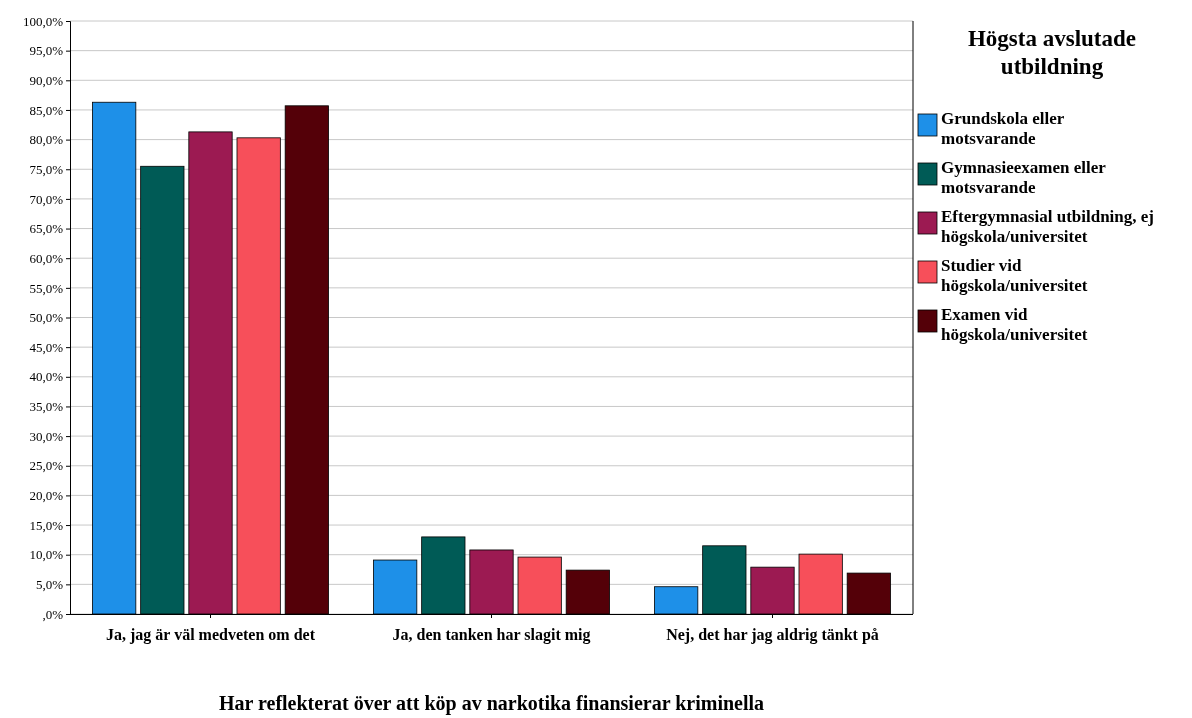  I want to click on y-tick-label: 60,0%, so click(46, 258).